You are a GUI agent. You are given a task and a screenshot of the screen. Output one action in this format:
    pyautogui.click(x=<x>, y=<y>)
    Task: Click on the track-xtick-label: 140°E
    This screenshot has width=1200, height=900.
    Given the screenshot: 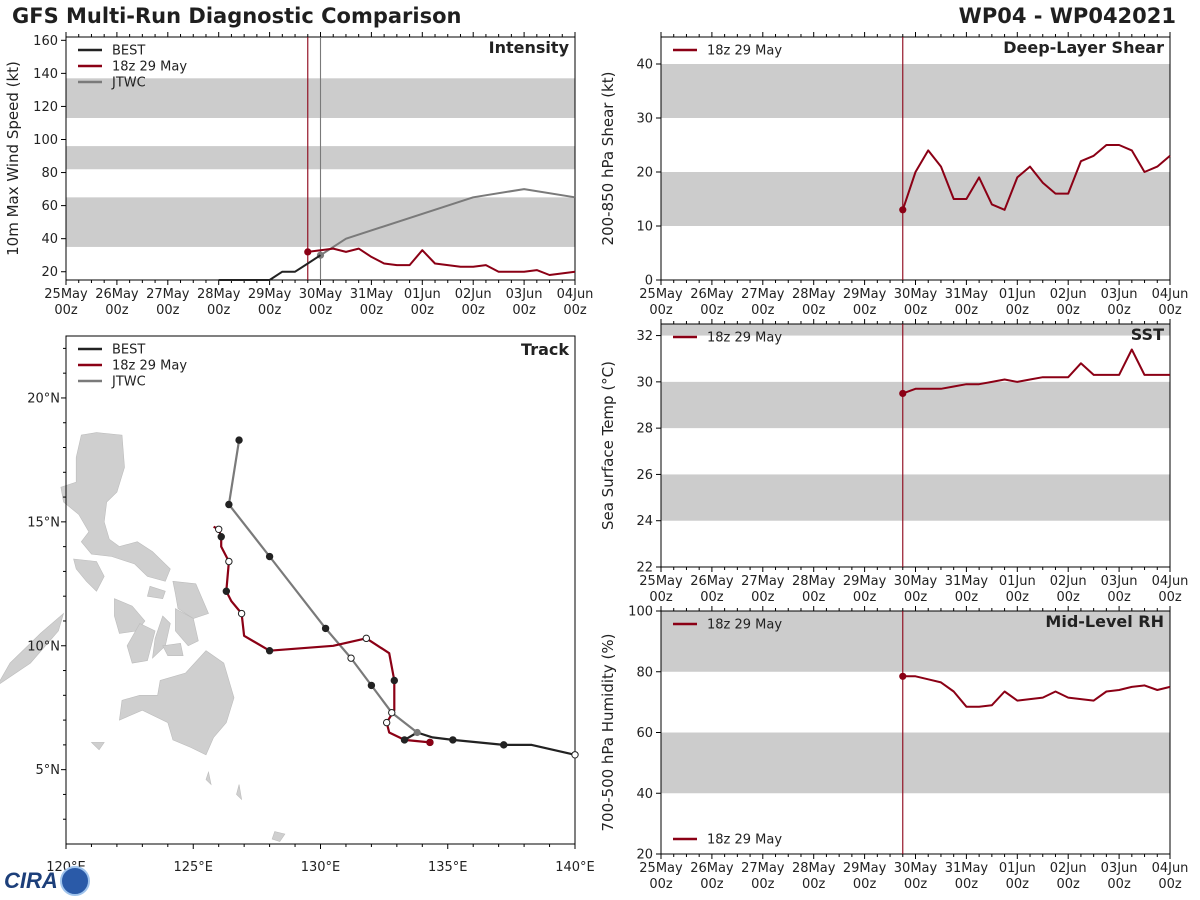 What is the action you would take?
    pyautogui.click(x=575, y=867)
    